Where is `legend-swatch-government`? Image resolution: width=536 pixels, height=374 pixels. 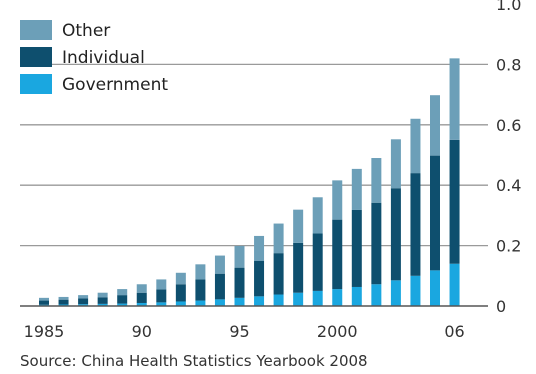 legend-swatch-government is located at coordinates (36, 84).